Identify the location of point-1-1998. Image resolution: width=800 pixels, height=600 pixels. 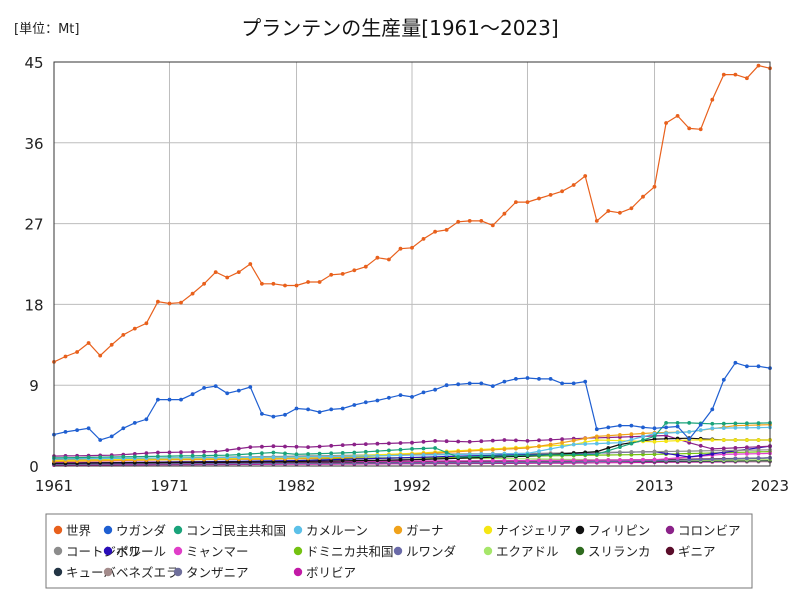
(481, 383).